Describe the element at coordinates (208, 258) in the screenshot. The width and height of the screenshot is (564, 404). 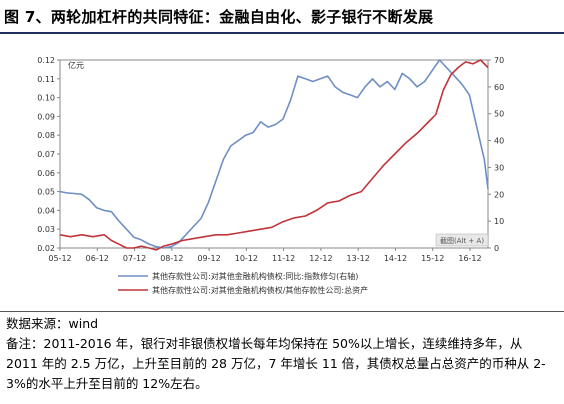
I see `x-tick-label: 09-12` at that location.